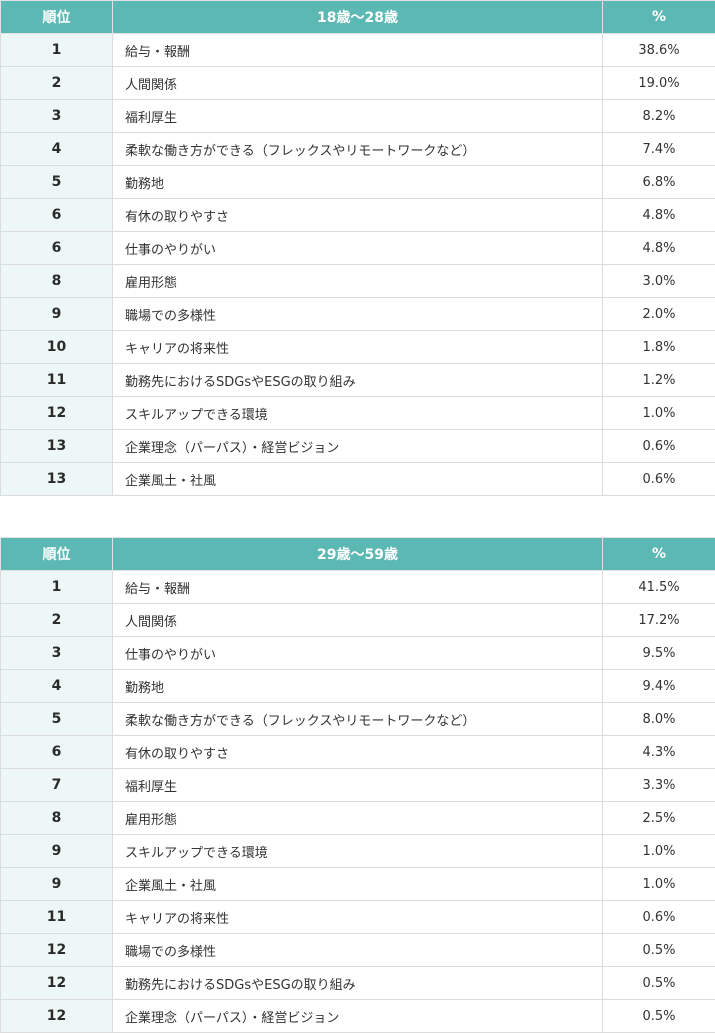  What do you see at coordinates (57, 347) in the screenshot?
I see `rank-cell: 10` at bounding box center [57, 347].